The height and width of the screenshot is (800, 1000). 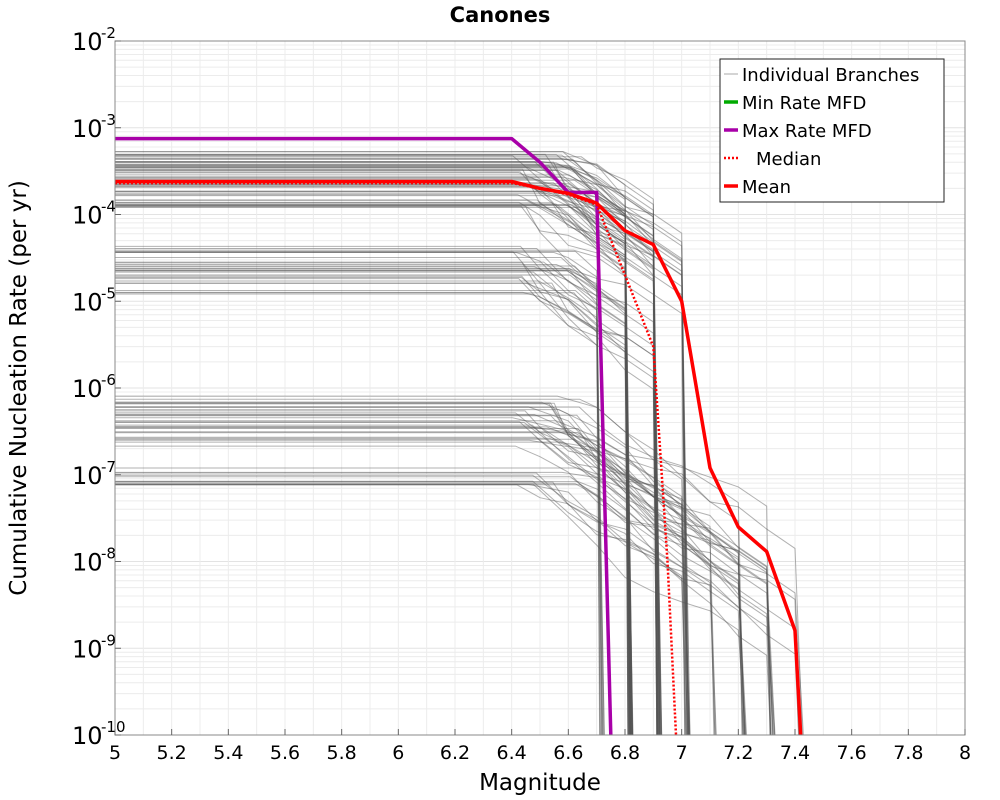 What do you see at coordinates (108, 640) in the screenshot?
I see `y-tick-exponent: -9` at bounding box center [108, 640].